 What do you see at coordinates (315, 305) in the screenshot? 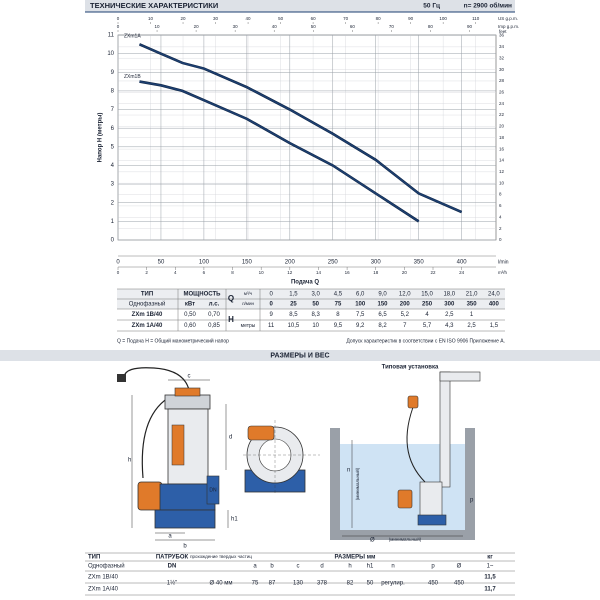
I see `table-cell: 50` at bounding box center [315, 305].